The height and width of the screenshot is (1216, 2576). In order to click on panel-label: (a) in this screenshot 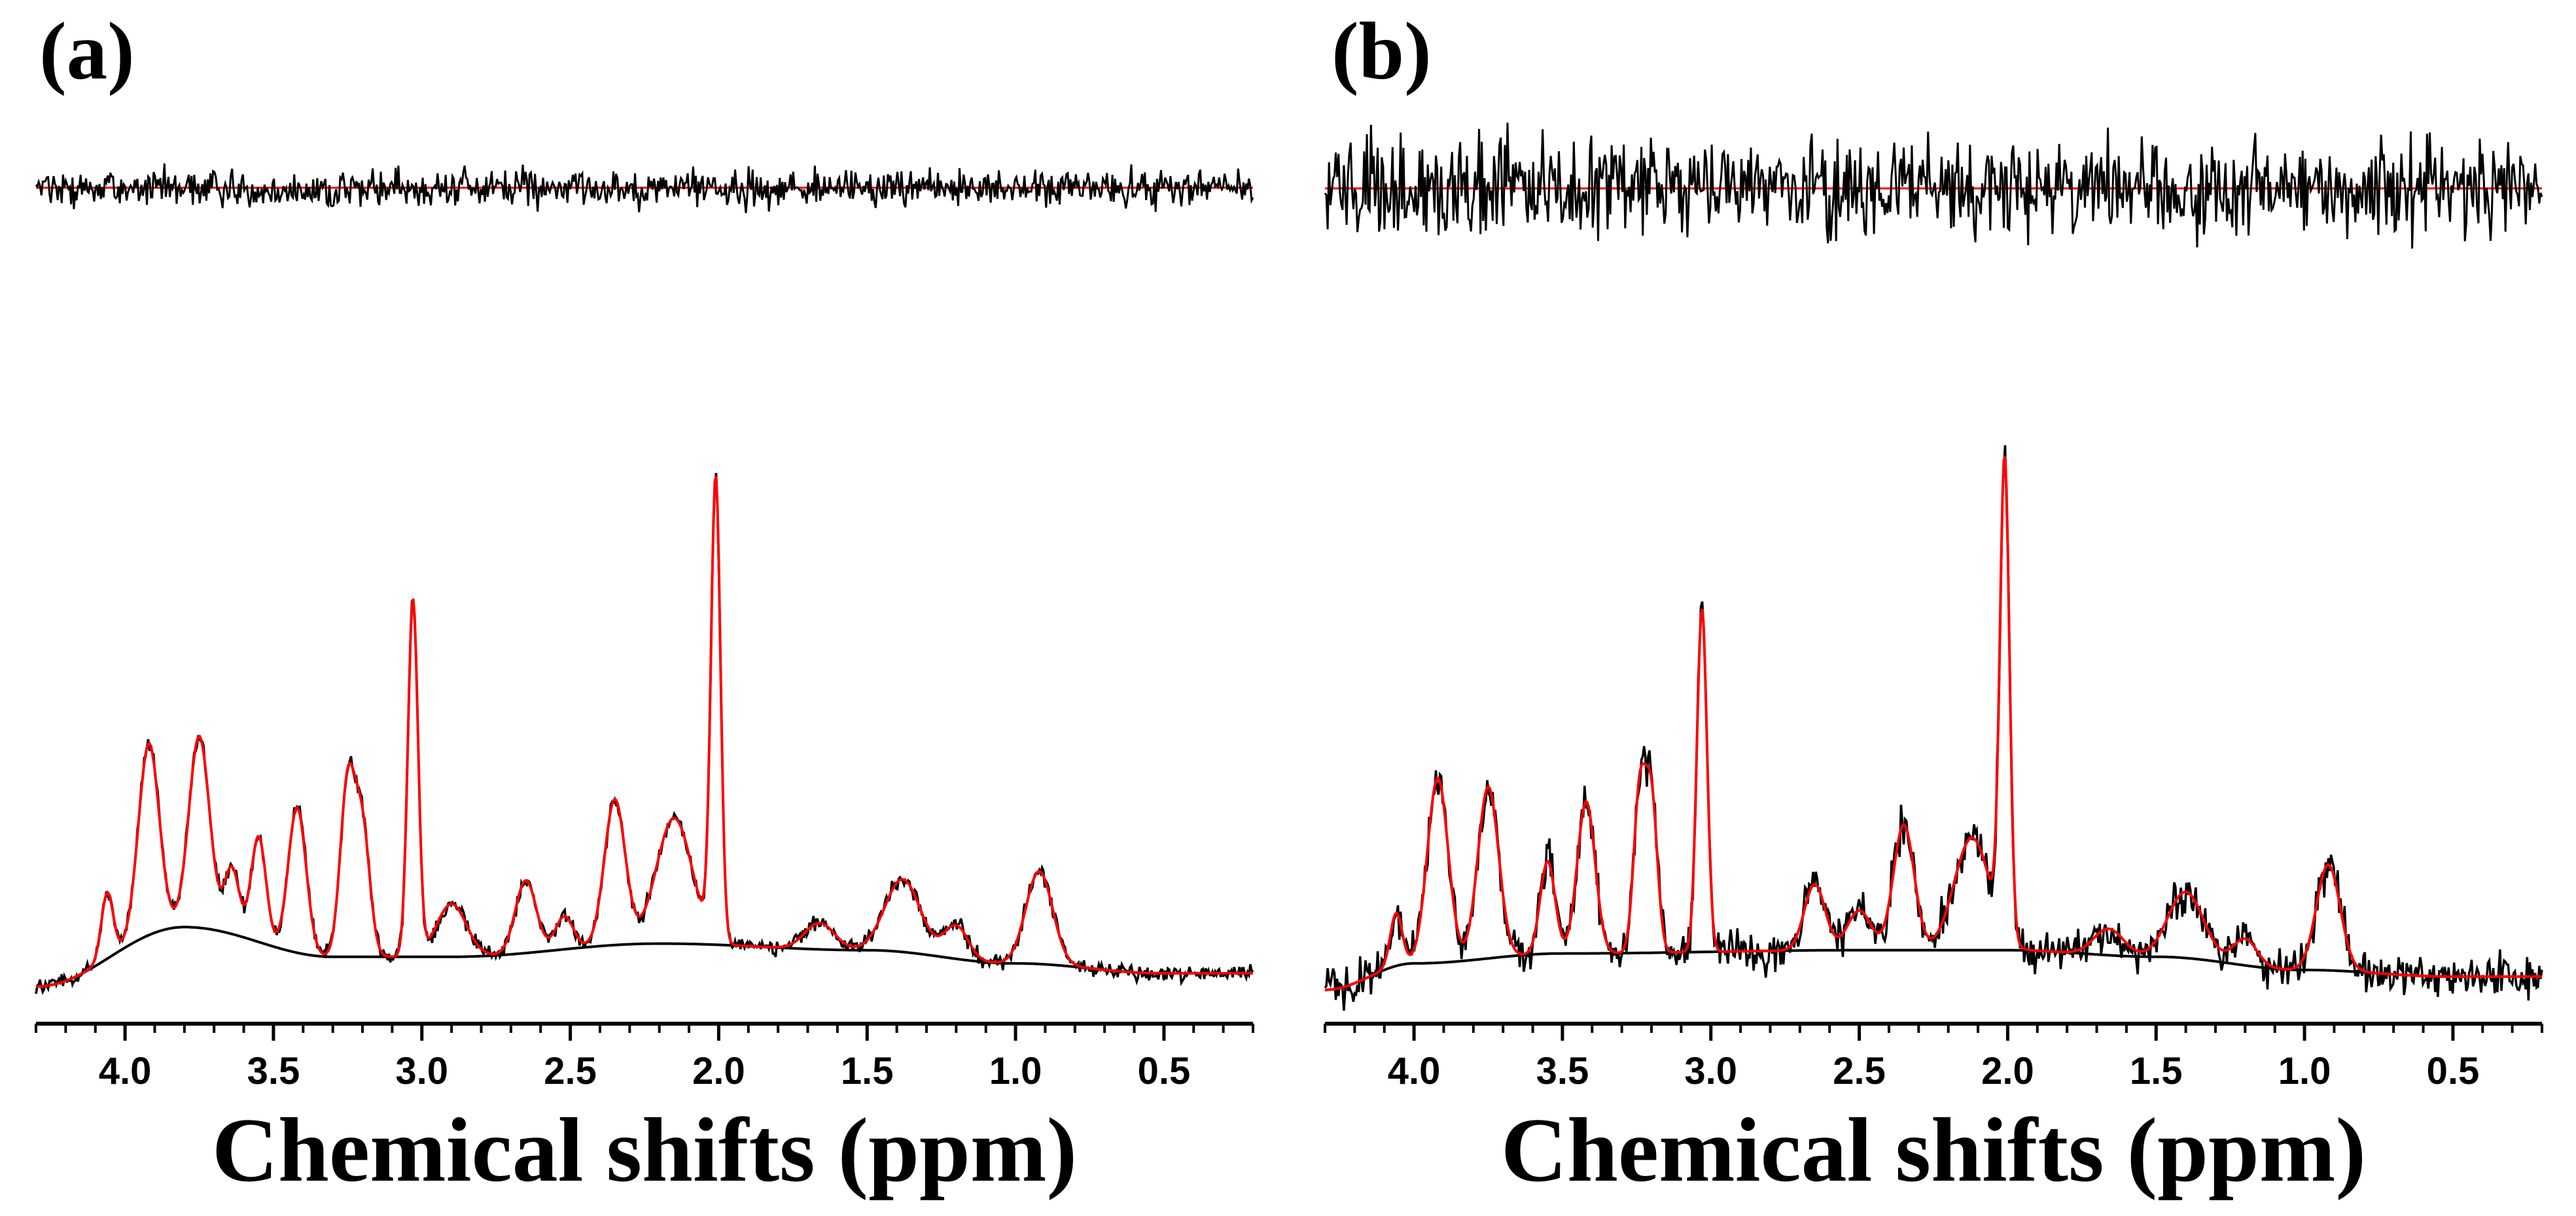, I will do `click(87, 52)`.